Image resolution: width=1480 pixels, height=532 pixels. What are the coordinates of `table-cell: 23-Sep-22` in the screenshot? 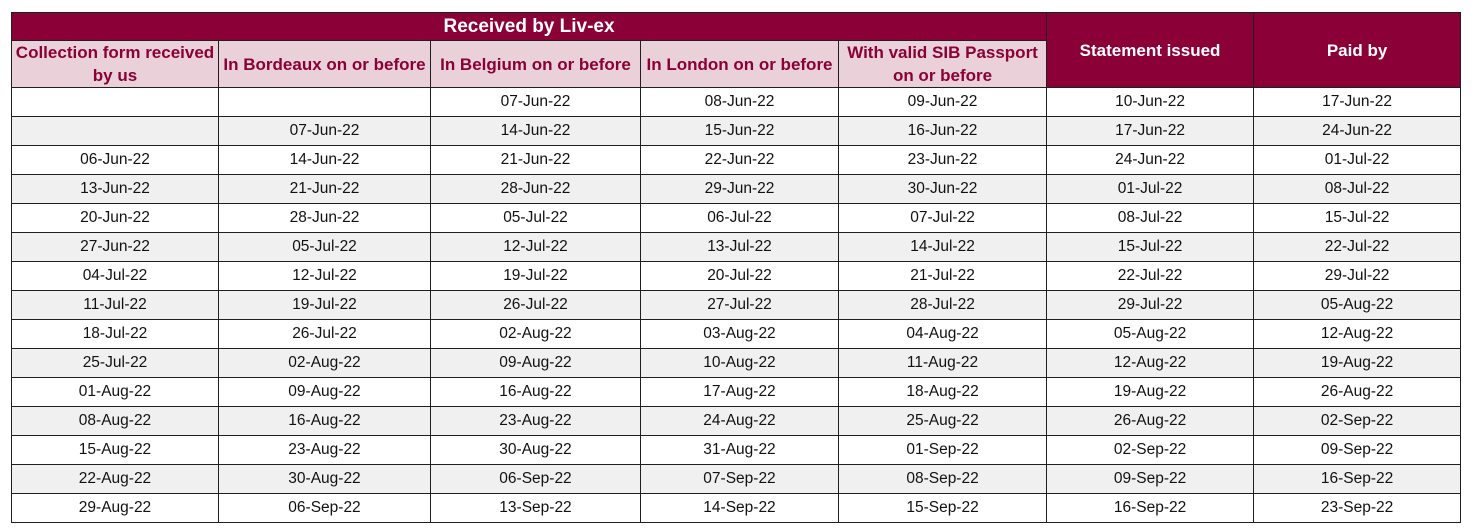 It's located at (1357, 508).